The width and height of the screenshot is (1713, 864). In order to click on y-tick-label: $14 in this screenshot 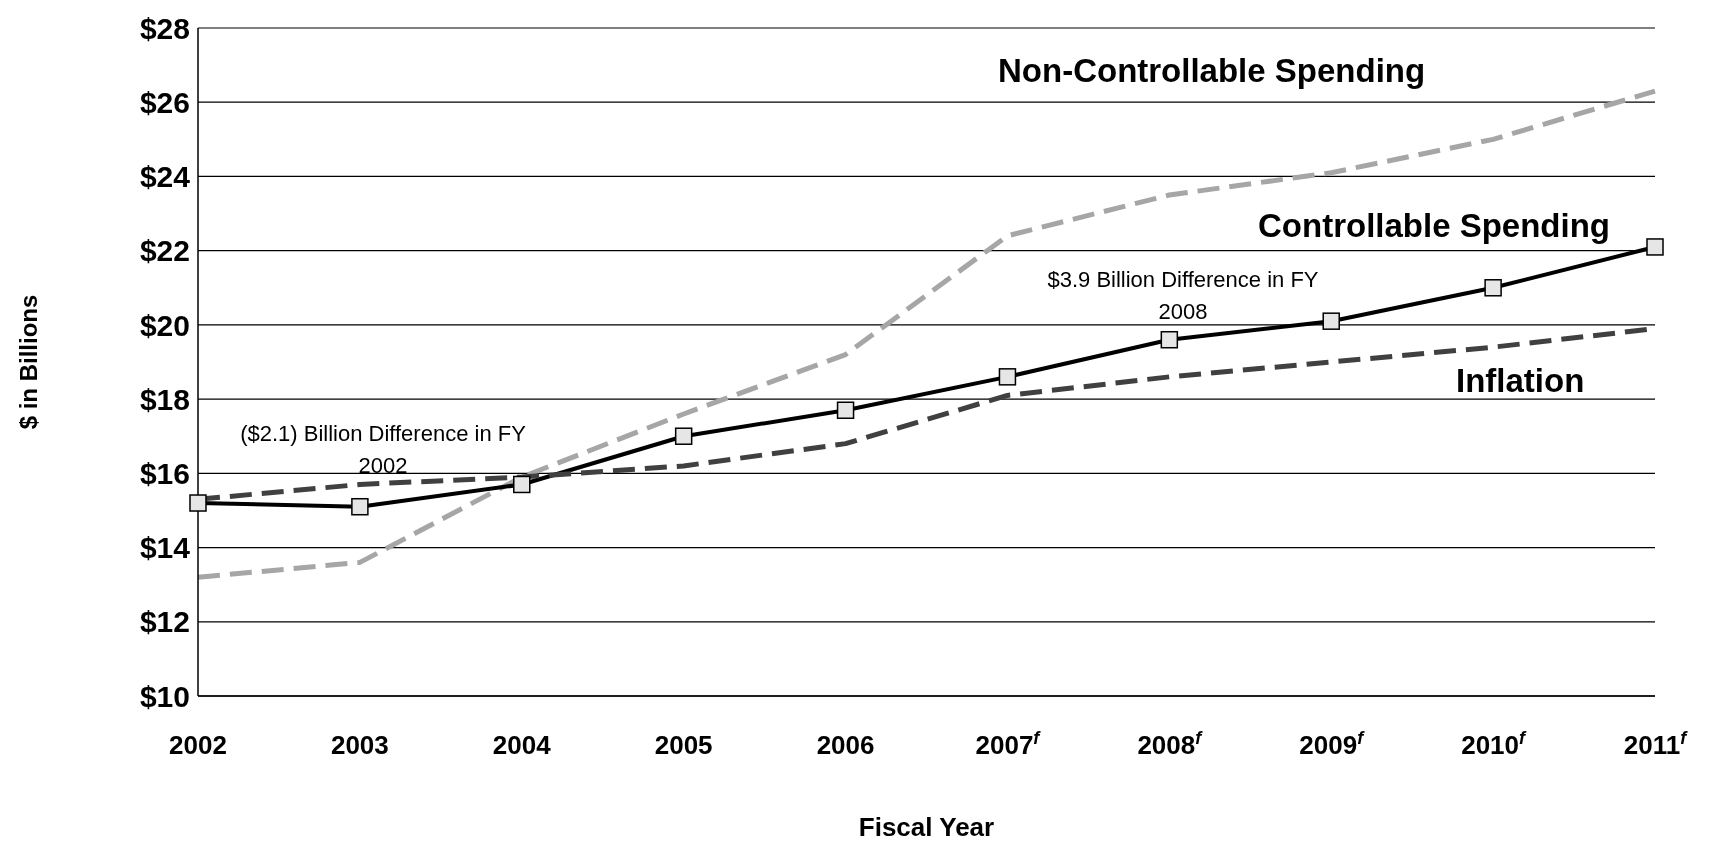, I will do `click(165, 548)`.